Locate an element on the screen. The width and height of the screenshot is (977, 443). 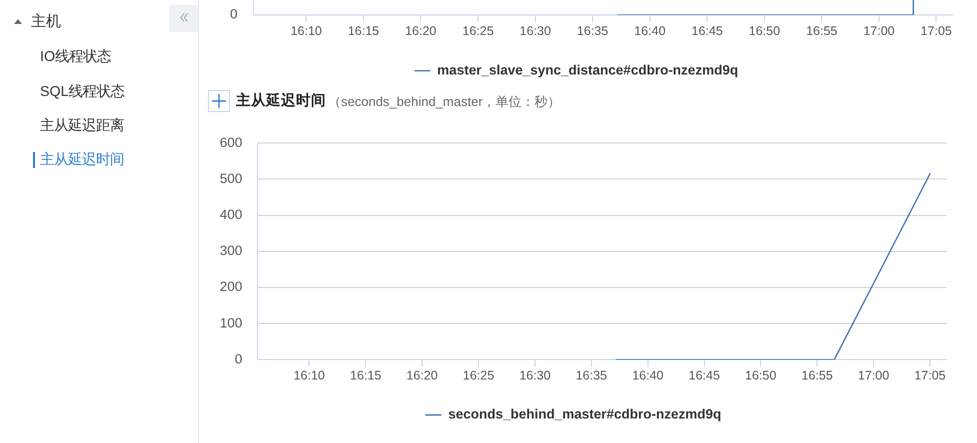
y-tick-label: 500 is located at coordinates (231, 178).